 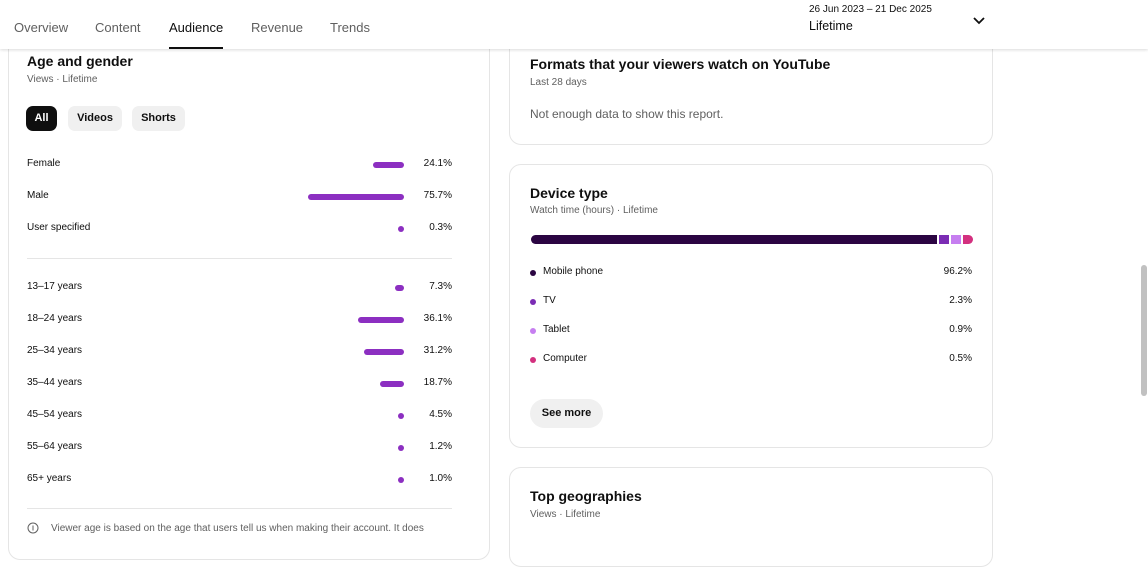 I want to click on row-value: 7.3%, so click(x=440, y=286).